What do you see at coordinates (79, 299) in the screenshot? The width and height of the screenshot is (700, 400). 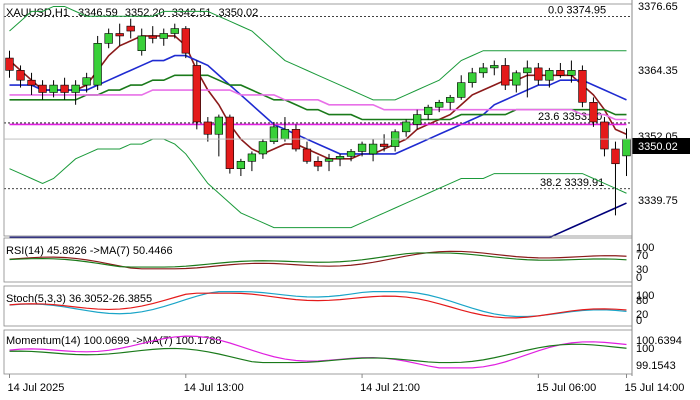 I see `stoch-label: Stoch(5,3,3) 36.3052-26.3855` at bounding box center [79, 299].